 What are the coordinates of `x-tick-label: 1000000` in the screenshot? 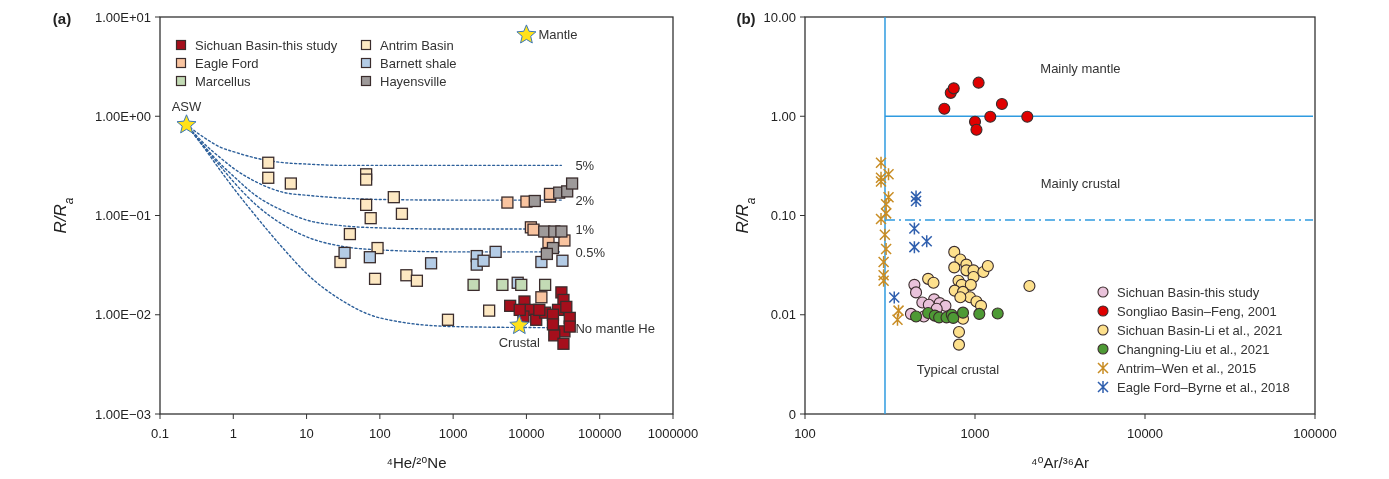 It's located at (673, 433).